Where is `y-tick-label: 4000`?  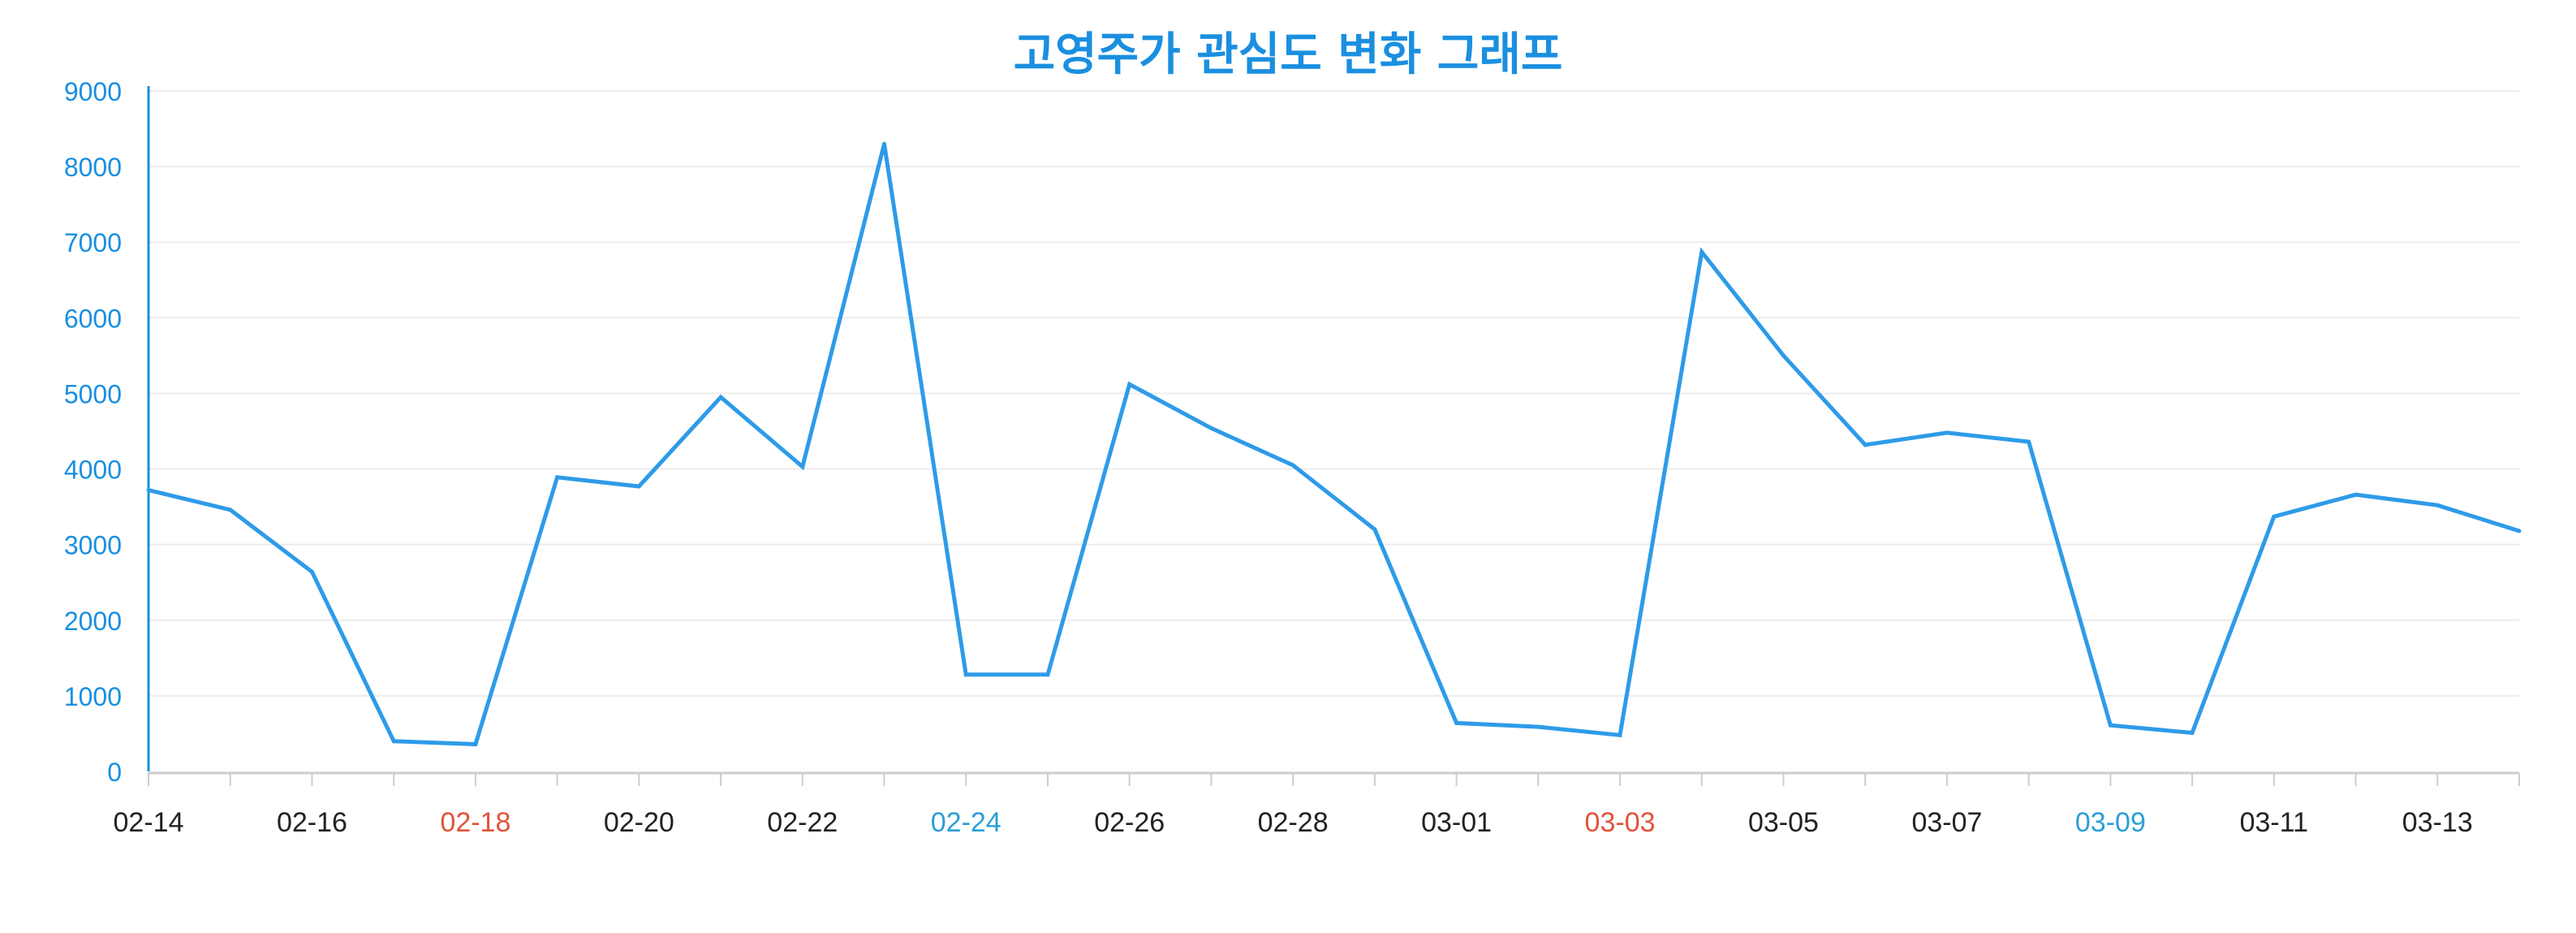 y-tick-label: 4000 is located at coordinates (93, 470).